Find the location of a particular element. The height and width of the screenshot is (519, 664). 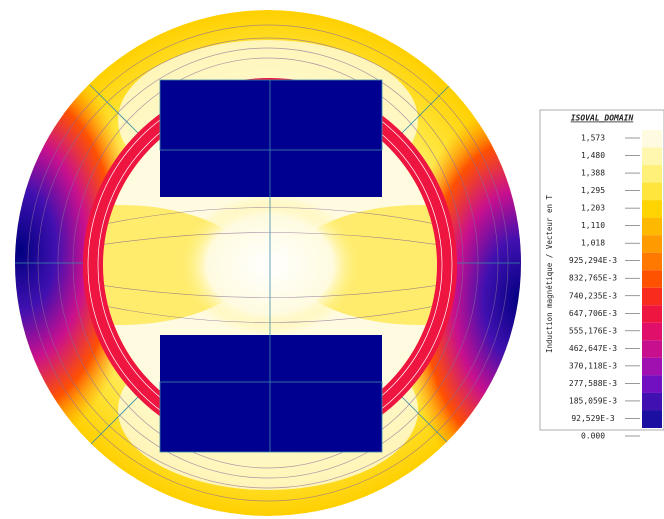

scale-label: 1,573 is located at coordinates (593, 138).